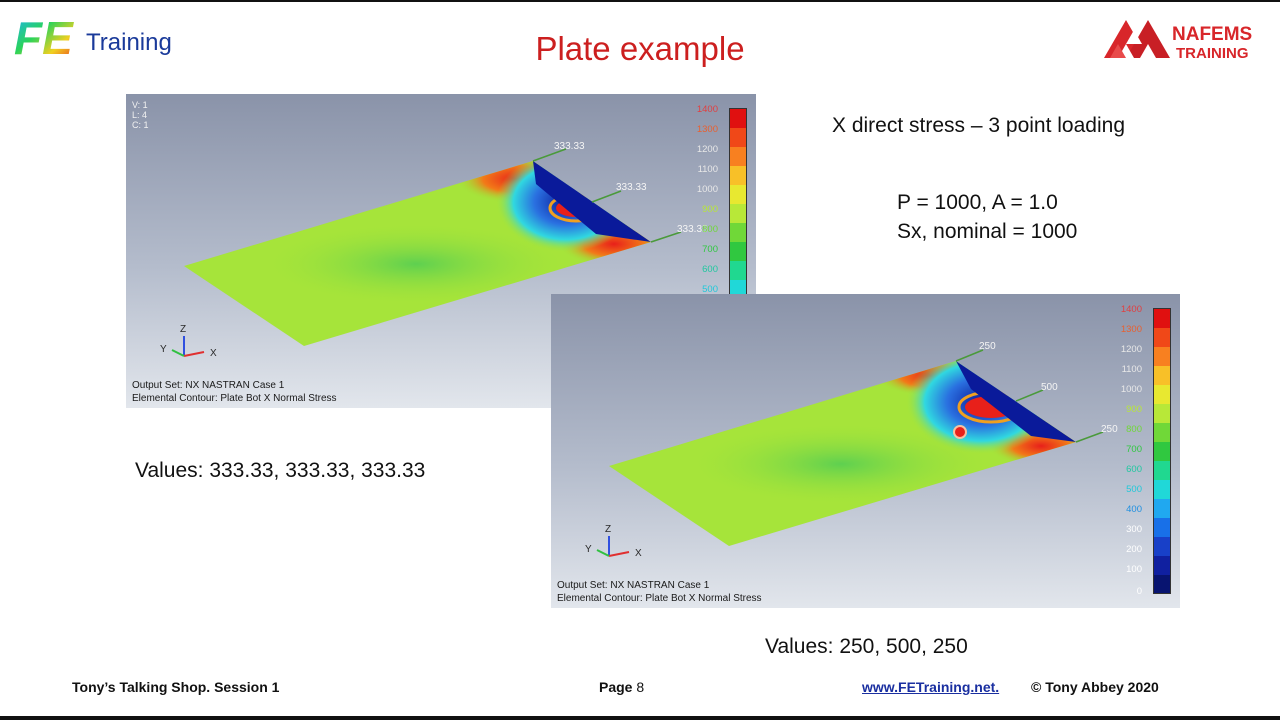 The width and height of the screenshot is (1280, 720). I want to click on nafems-training-text: TRAINING, so click(1212, 53).